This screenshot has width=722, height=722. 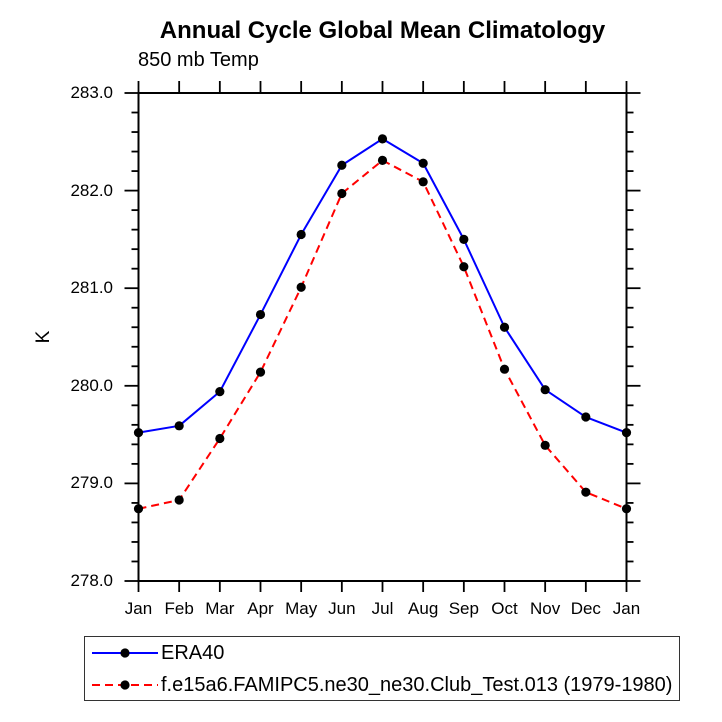 What do you see at coordinates (545, 608) in the screenshot?
I see `x-tick-label: Nov` at bounding box center [545, 608].